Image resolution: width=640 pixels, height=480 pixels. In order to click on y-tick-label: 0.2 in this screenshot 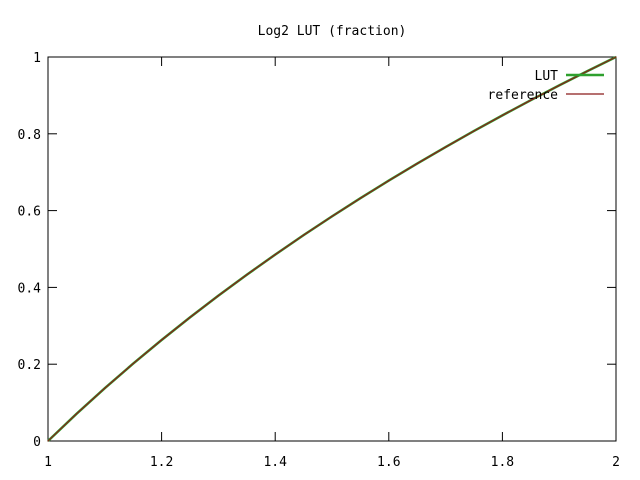, I will do `click(29, 365)`.